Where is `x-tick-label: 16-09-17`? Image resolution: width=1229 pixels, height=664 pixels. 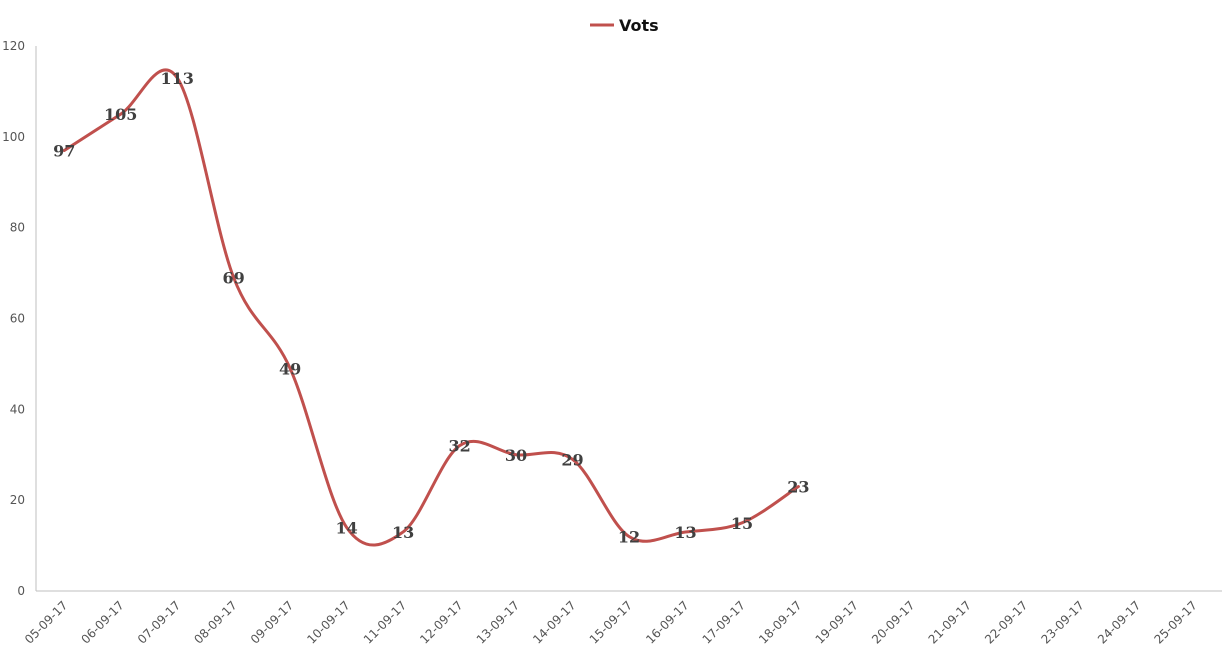 x-tick-label: 16-09-17 is located at coordinates (667, 622).